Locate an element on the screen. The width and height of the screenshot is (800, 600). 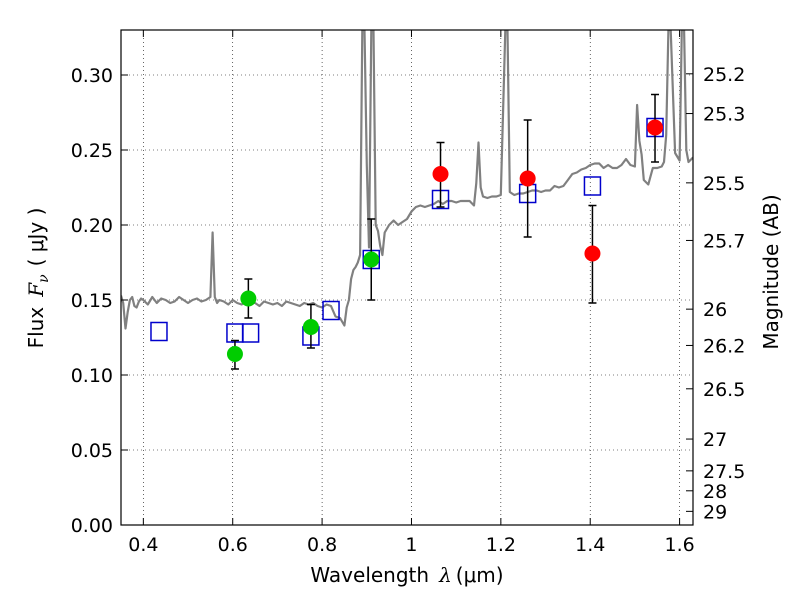
y2-tick-label: 25.7 is located at coordinates (724, 241).